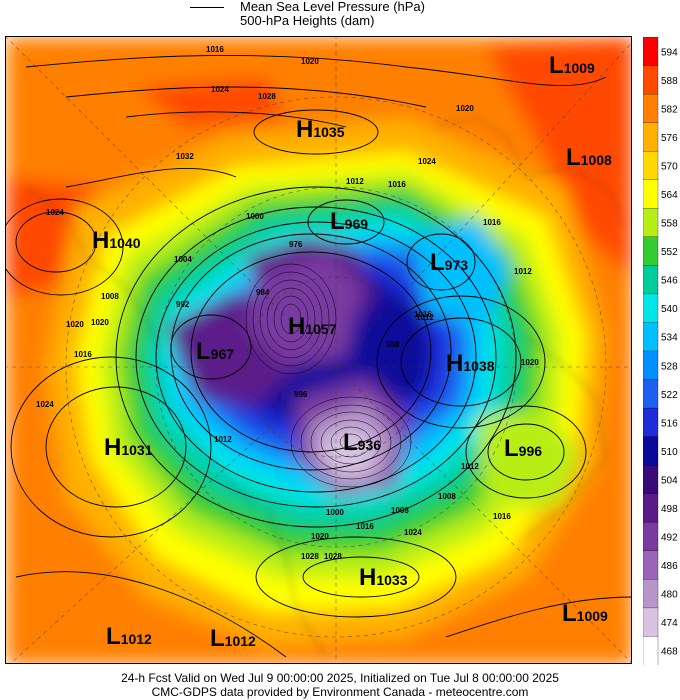 The image size is (680, 700). Describe the element at coordinates (316, 132) in the screenshot. I see `isobar-1035-high` at that location.